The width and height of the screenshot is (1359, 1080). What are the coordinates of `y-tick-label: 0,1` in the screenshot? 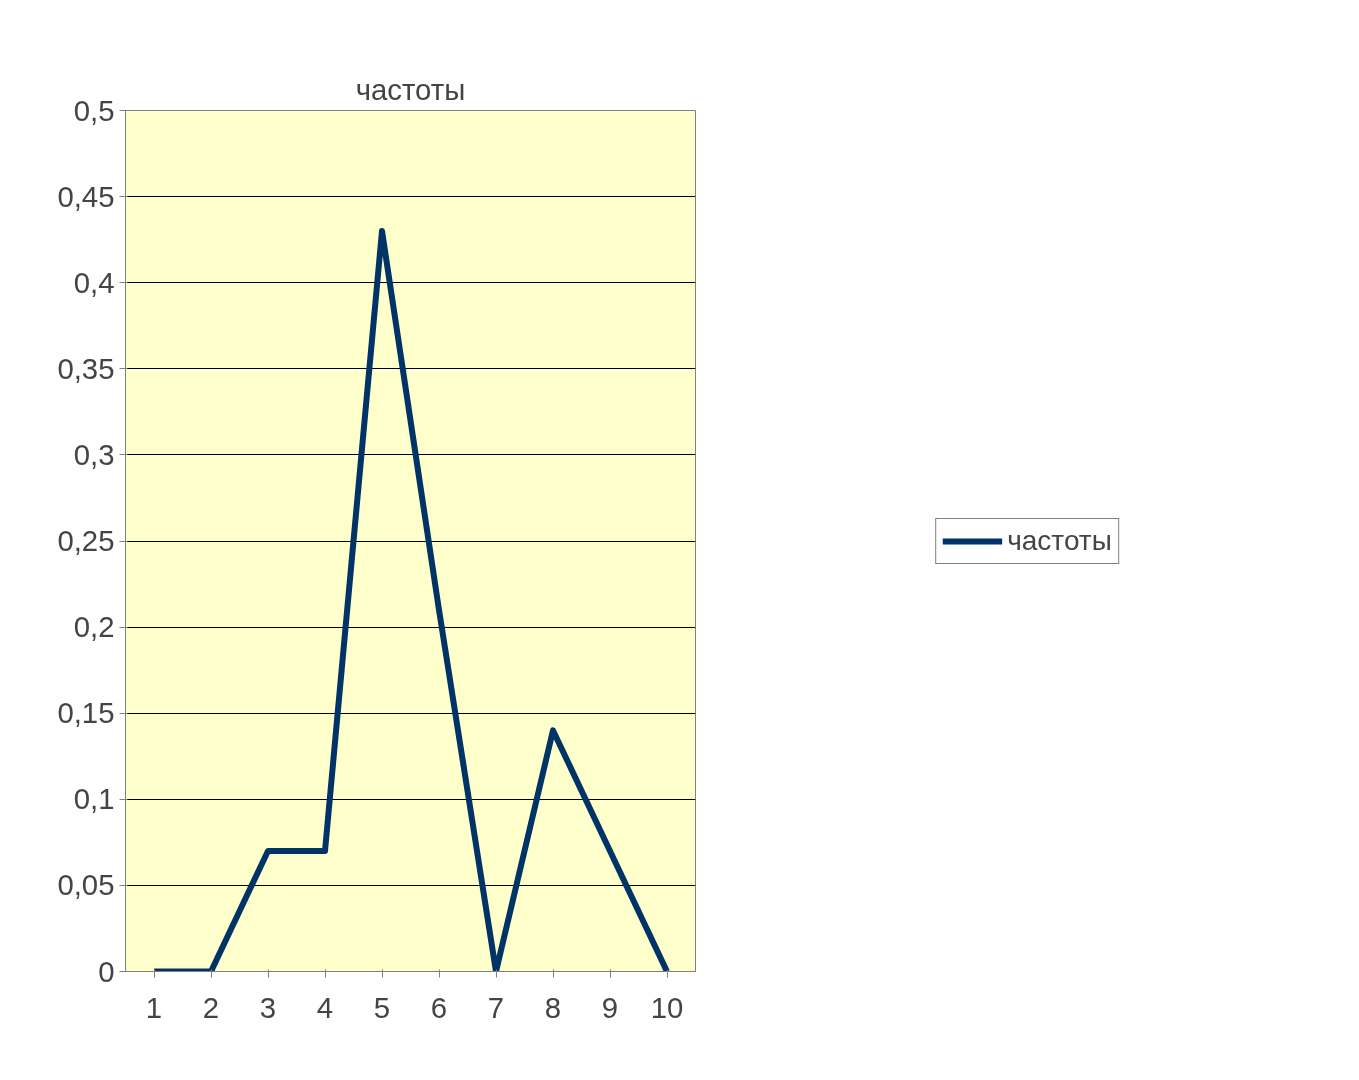 It's located at (94, 799).